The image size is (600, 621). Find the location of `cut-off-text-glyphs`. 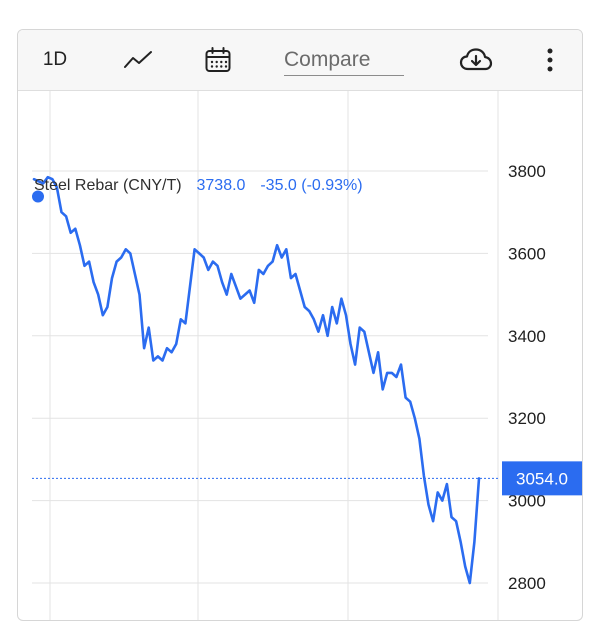

cut-off-text-glyphs is located at coordinates (166, 3).